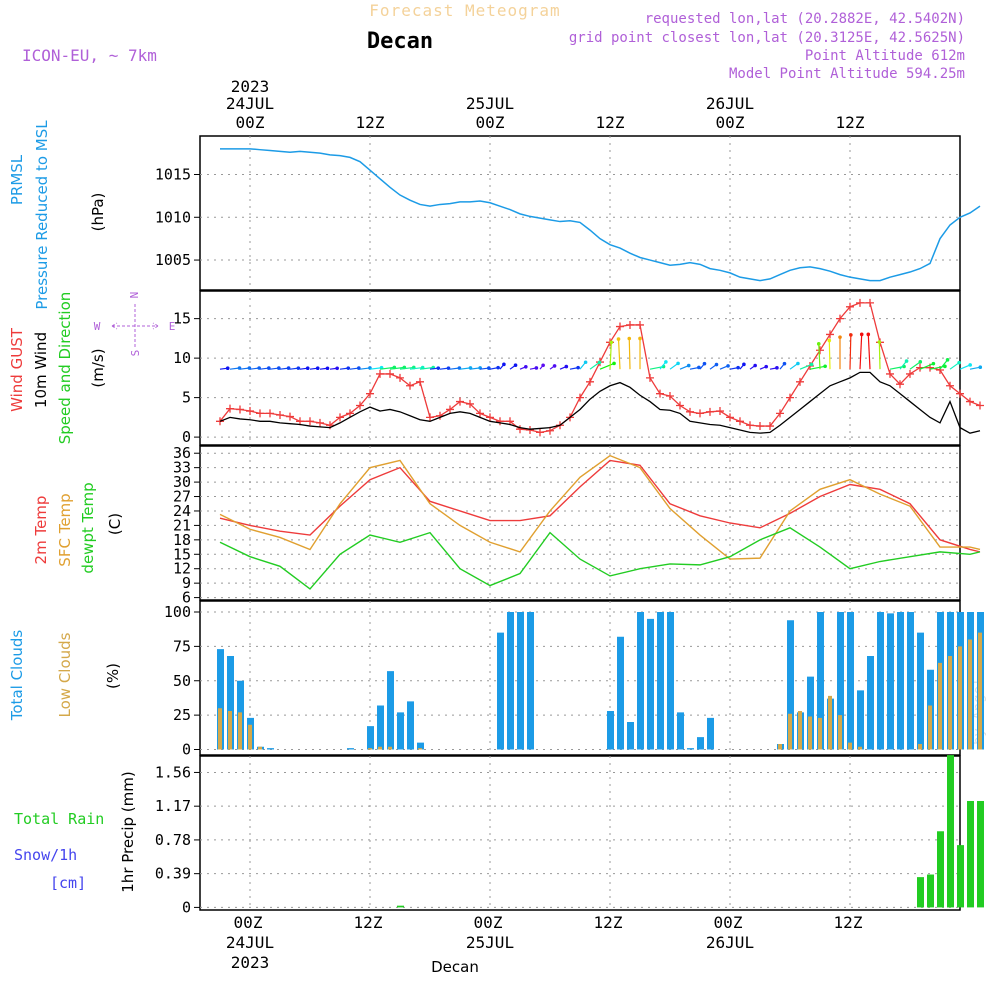  I want to click on panel-precipitation: 0 0.39 0.78 1.17 1.56, so click(558, 835).